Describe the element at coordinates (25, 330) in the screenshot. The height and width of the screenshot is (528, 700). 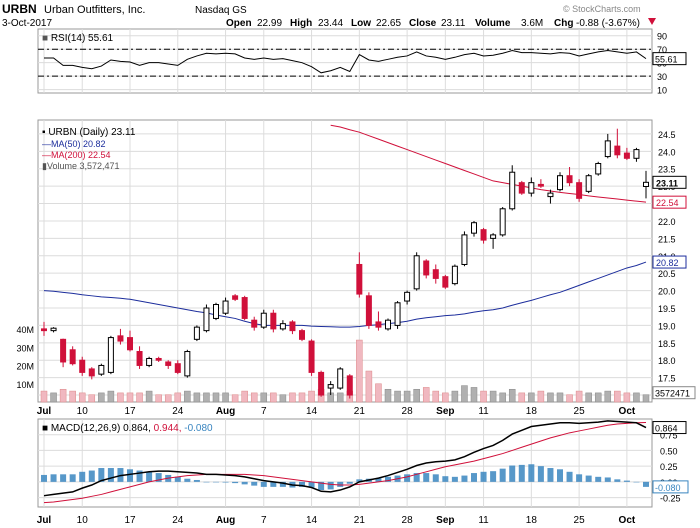
I see `volume-tick-label: 40M` at that location.